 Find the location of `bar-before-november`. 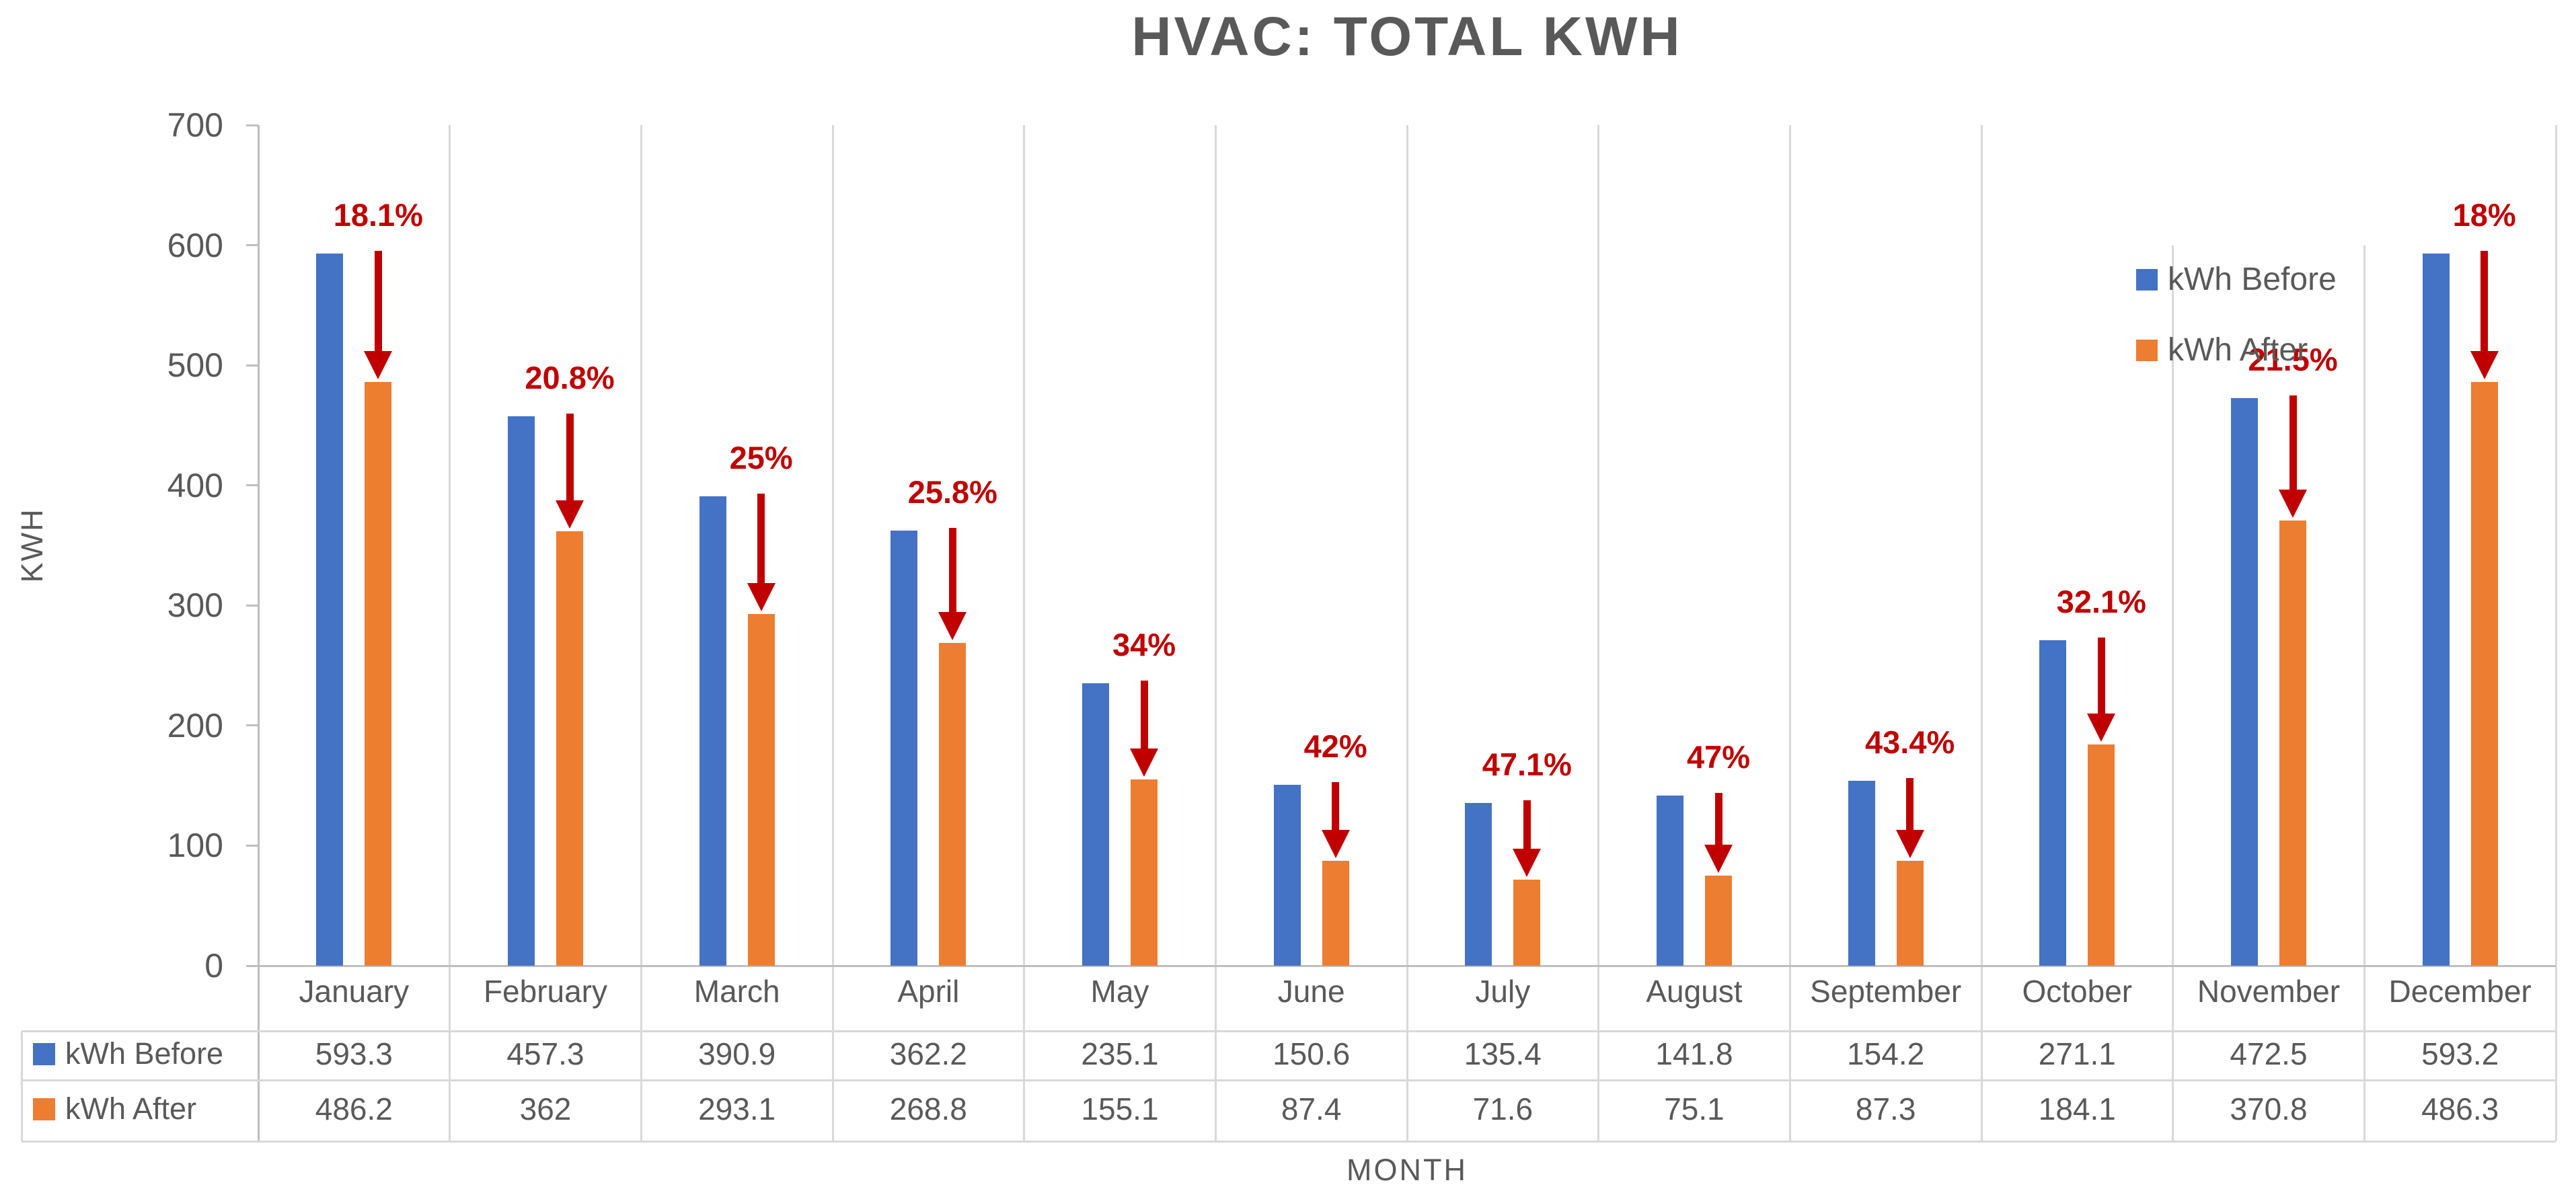

bar-before-november is located at coordinates (2244, 682).